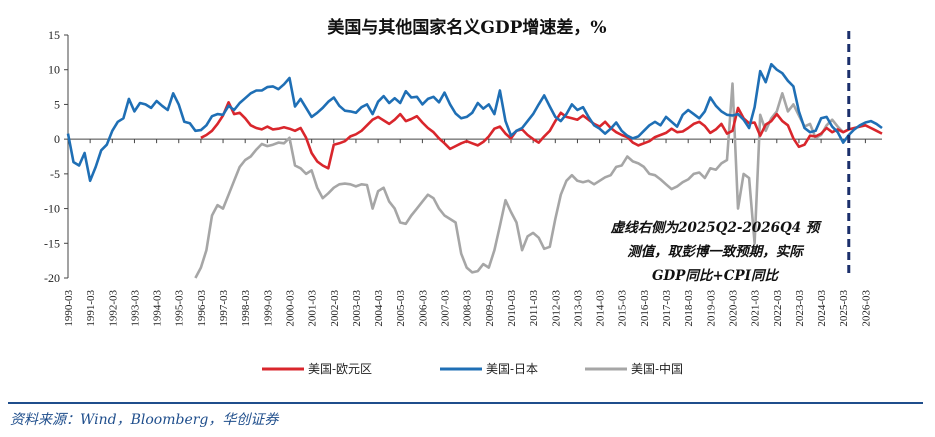  Describe the element at coordinates (800, 308) in the screenshot. I see `x-tick-label: 2023-03` at that location.